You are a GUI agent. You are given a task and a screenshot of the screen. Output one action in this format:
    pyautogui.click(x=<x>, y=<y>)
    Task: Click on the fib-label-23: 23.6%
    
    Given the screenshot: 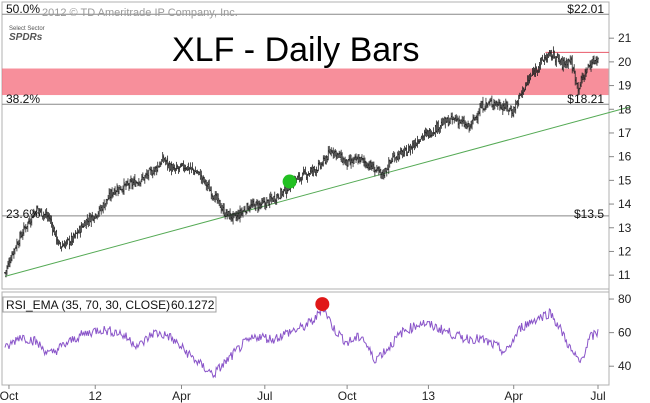 What is the action you would take?
    pyautogui.click(x=23, y=214)
    